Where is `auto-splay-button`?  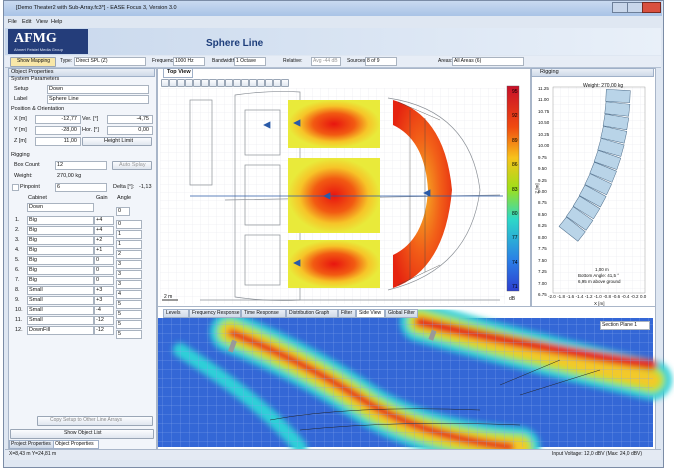
auto-splay-button is located at coordinates (132, 165).